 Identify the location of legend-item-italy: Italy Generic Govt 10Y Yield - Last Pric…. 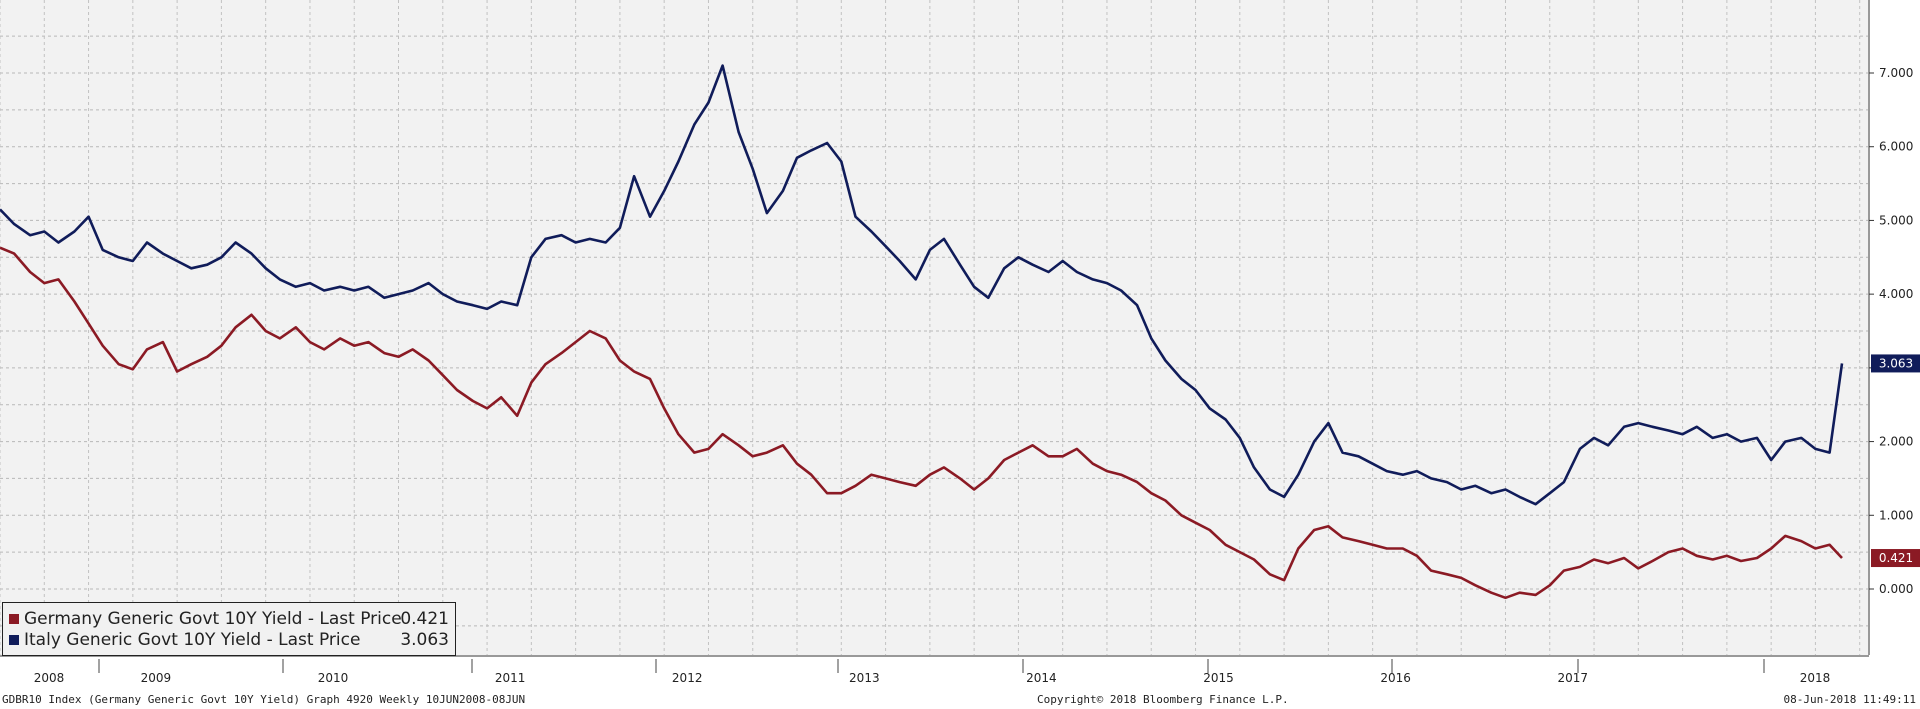
(229, 640).